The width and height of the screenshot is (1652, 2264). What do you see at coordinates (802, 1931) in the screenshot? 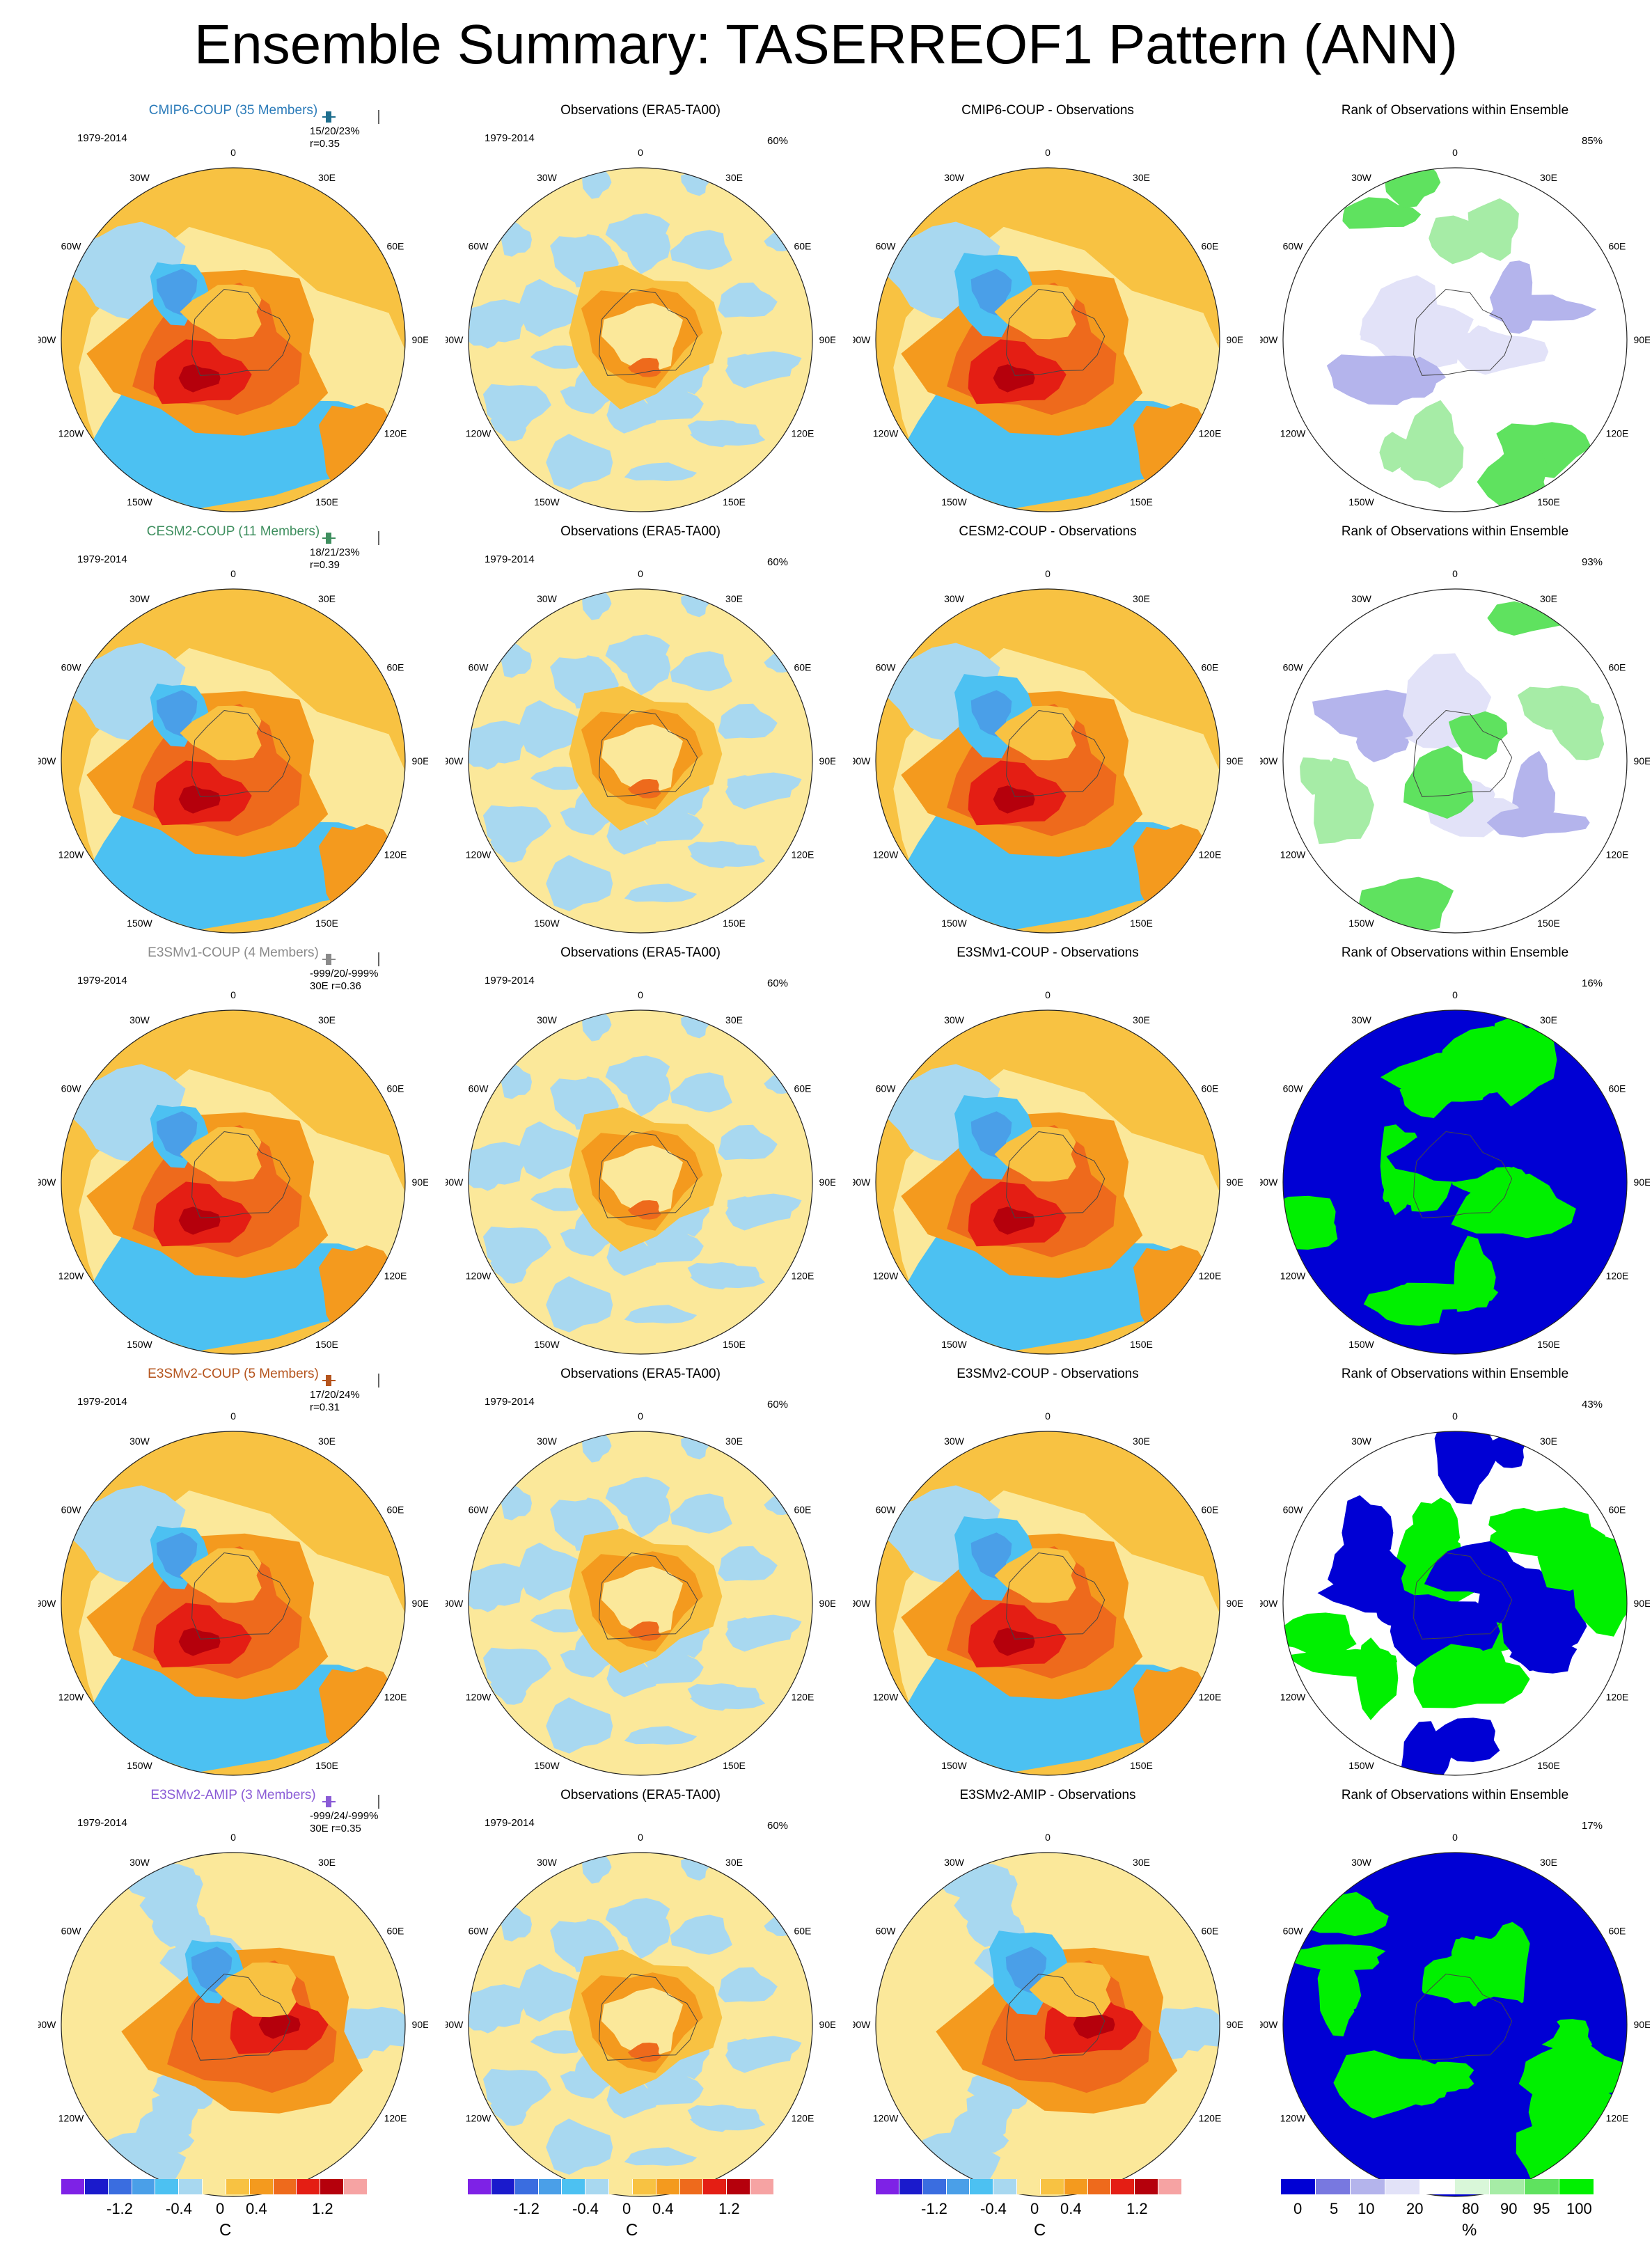
I see `longitude-label: 60E` at bounding box center [802, 1931].